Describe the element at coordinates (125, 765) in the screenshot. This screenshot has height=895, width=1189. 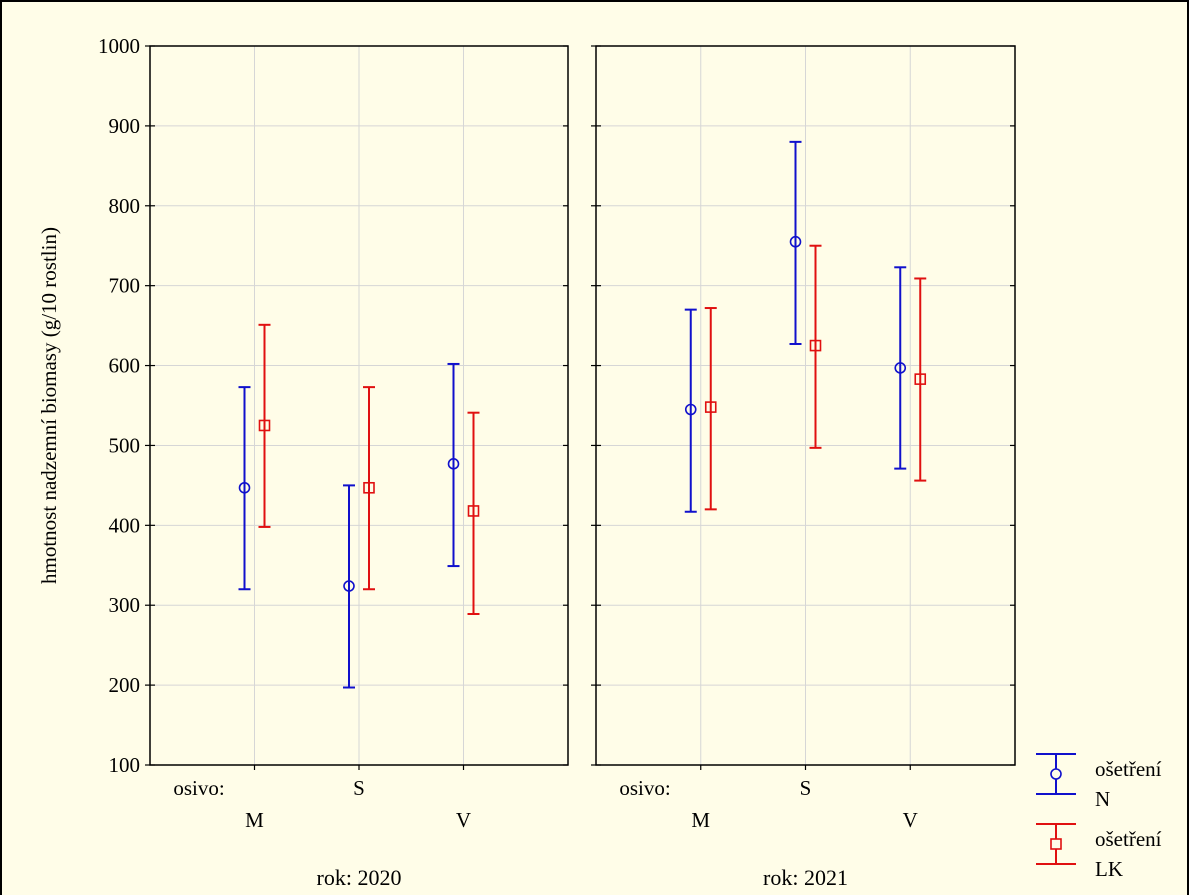
I see `y-tick-label: 100` at that location.